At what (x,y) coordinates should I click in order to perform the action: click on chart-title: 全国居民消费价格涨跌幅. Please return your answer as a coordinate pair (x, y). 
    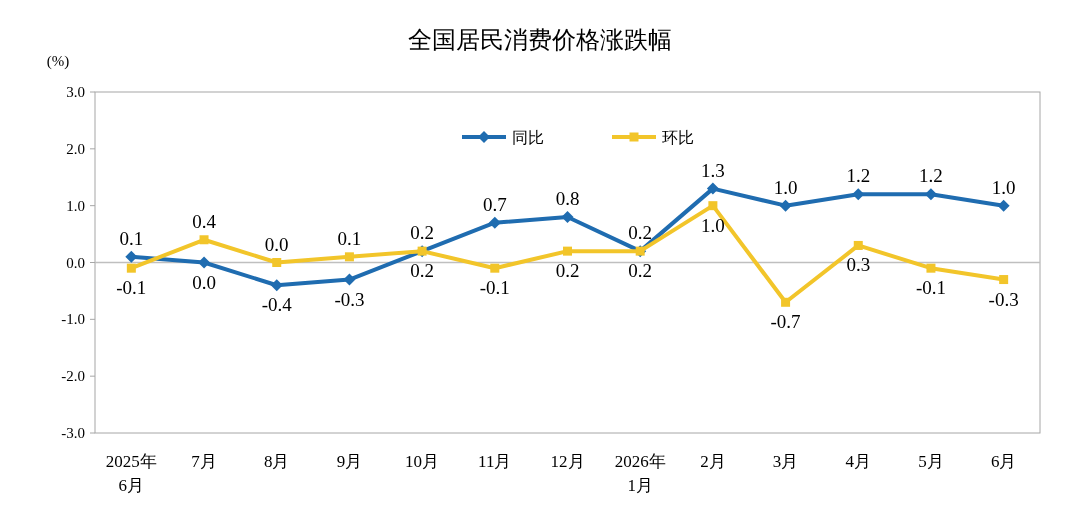
    Looking at the image, I should click on (540, 40).